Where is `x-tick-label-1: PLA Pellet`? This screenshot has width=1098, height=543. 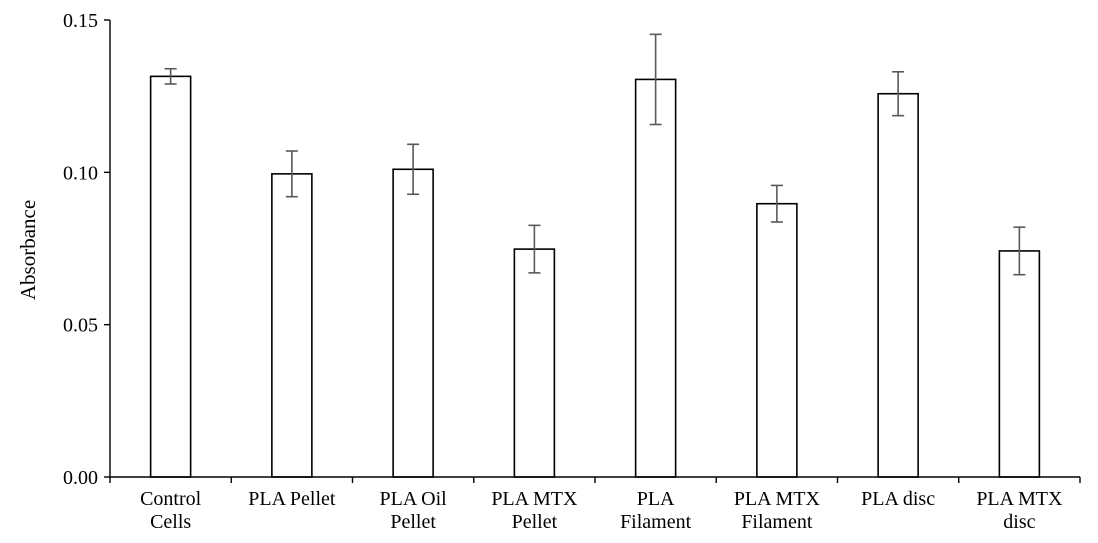
x-tick-label-1: PLA Pellet is located at coordinates (292, 499).